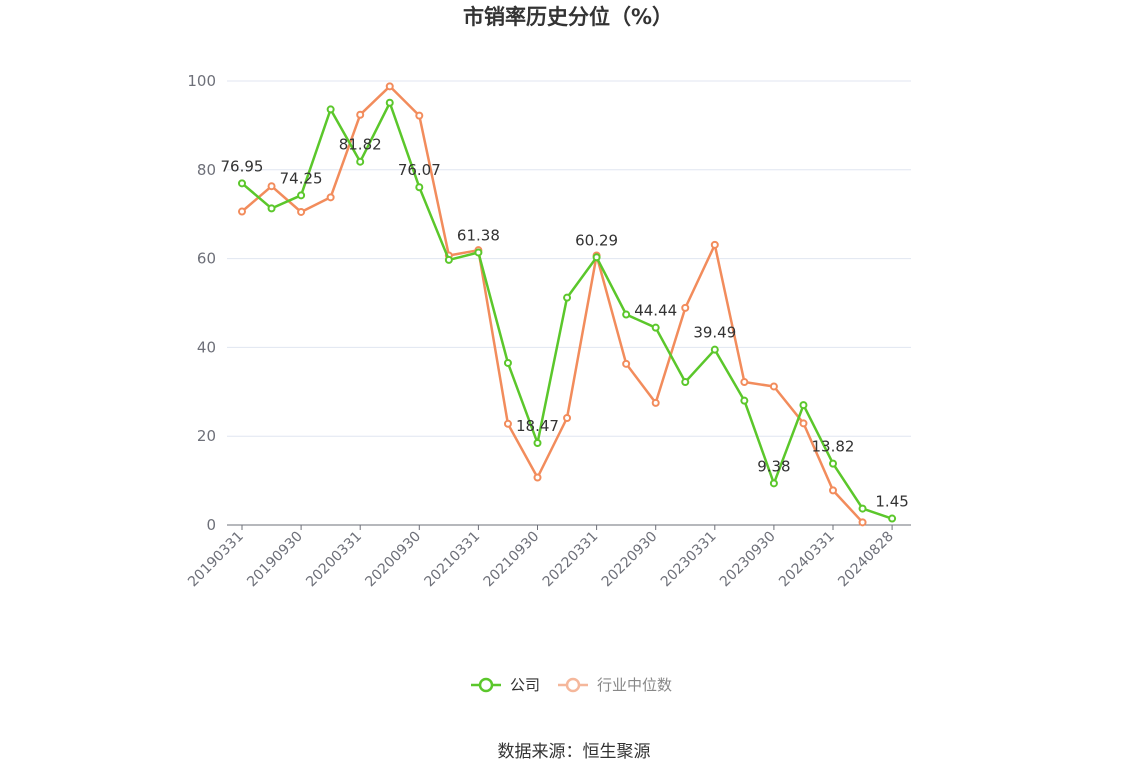  I want to click on point-行业中位数-20240331, so click(833, 490).